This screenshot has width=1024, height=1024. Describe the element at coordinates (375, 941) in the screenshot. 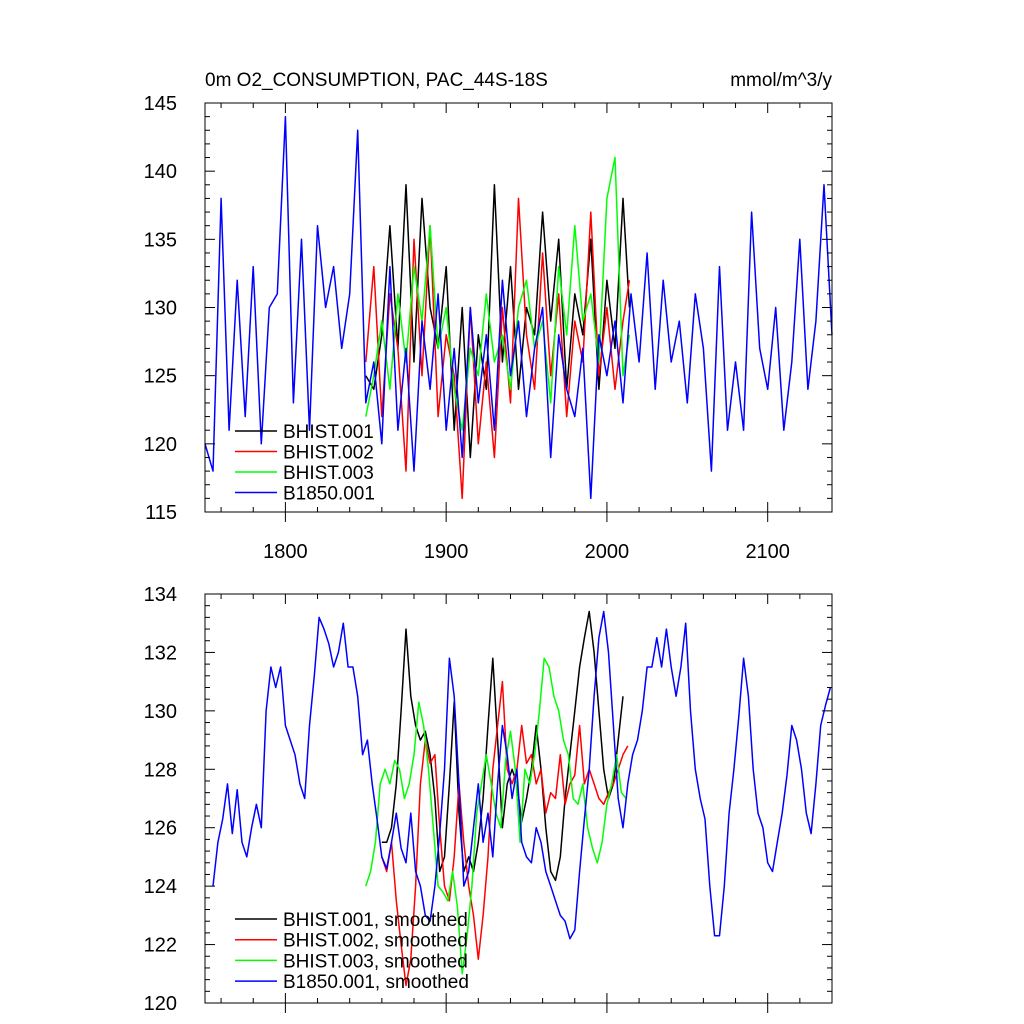

I see `bottom-legend-label-2: BHIST.002, smoothed` at that location.